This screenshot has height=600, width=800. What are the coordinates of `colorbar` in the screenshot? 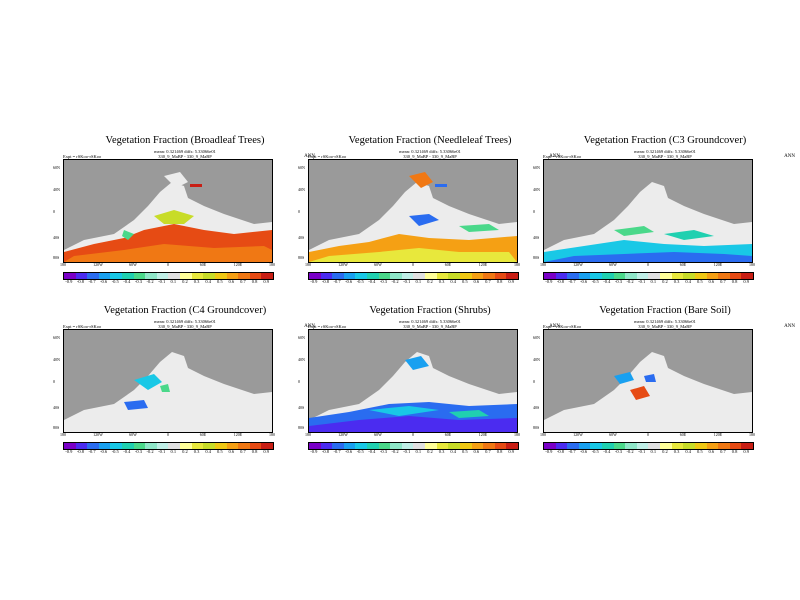 It's located at (168, 446).